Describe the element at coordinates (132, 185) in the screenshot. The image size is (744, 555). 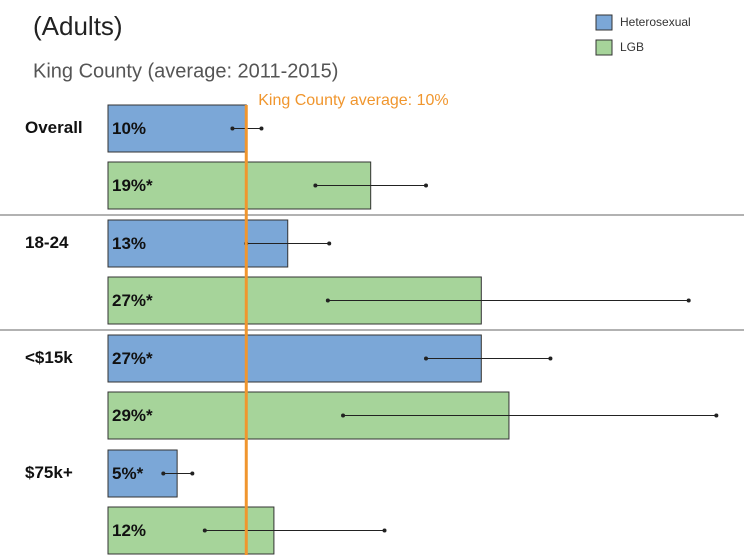
I see `data-label: 19%*` at that location.